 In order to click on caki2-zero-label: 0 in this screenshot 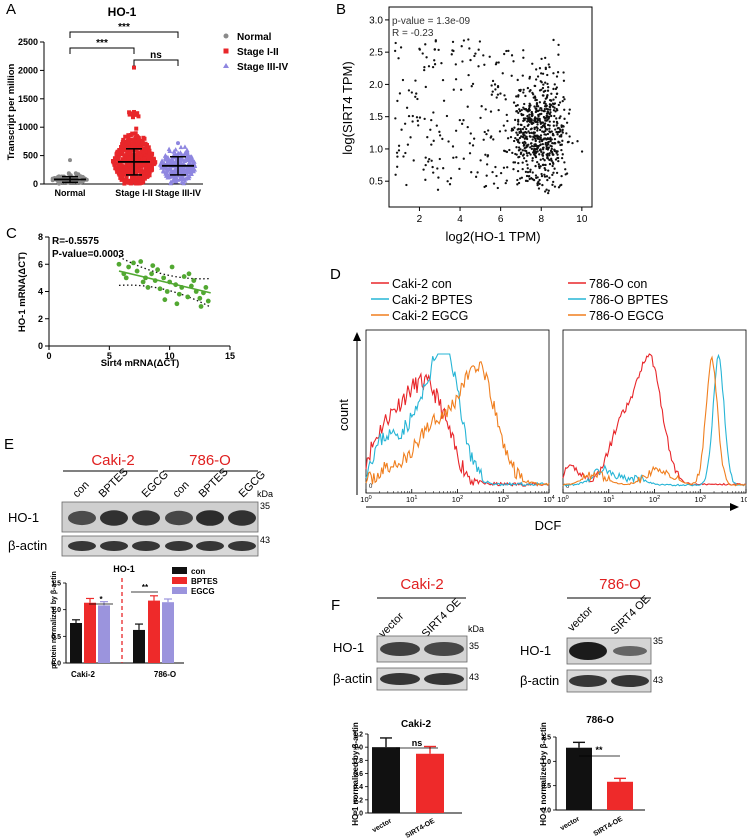, I will do `click(371, 487)`.